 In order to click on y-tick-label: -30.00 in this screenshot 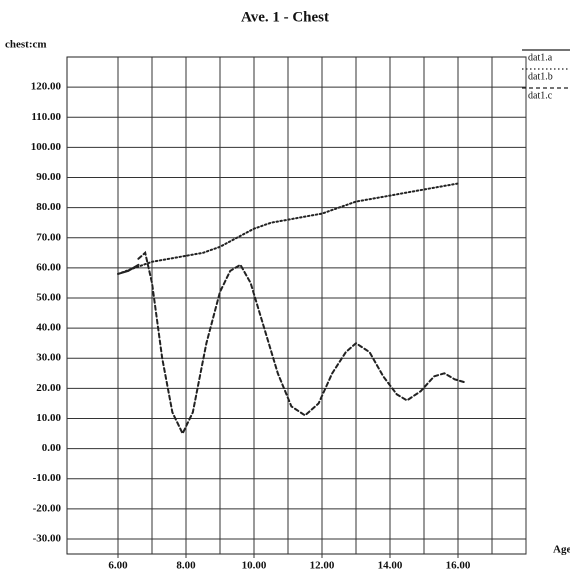, I will do `click(47, 538)`.